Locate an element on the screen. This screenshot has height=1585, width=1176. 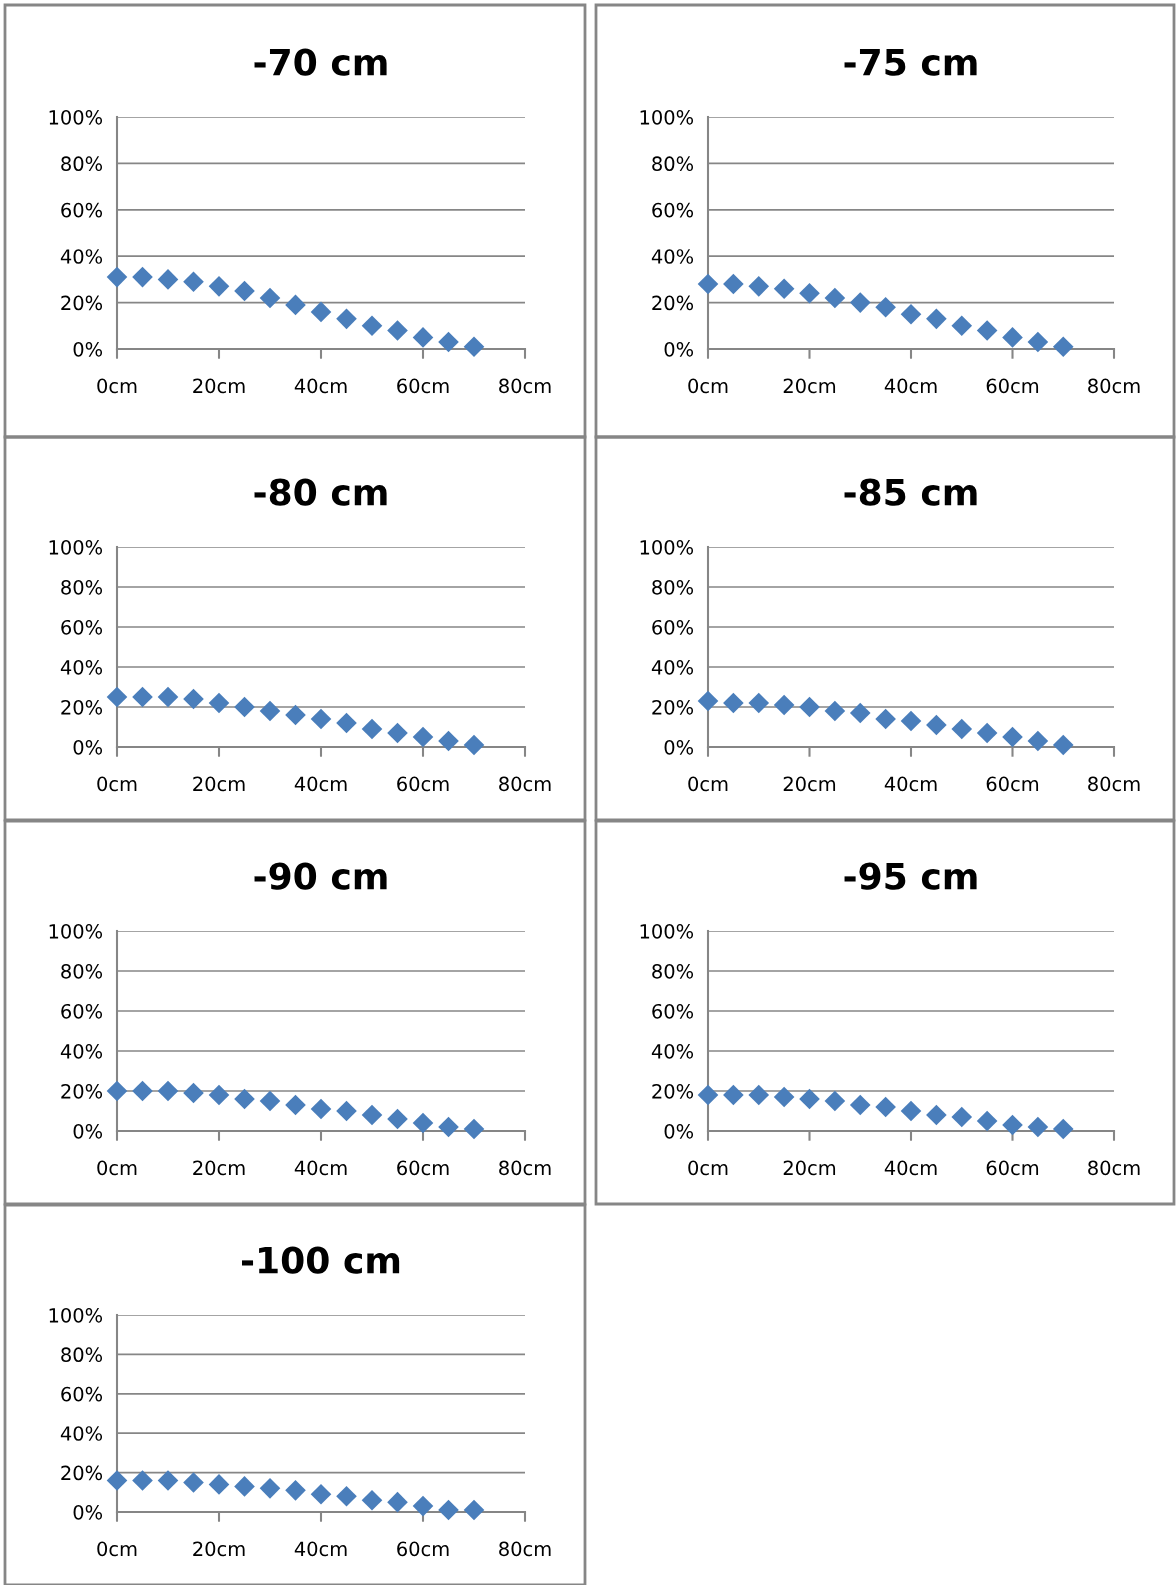
chart-title: -100 cm is located at coordinates (320, 1260).